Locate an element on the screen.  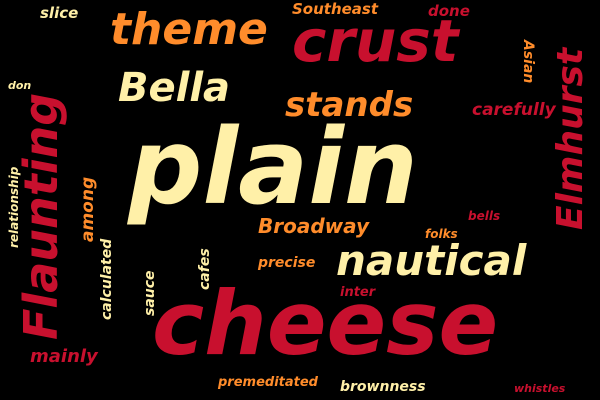
word-broadway: Broadway is located at coordinates (314, 226).